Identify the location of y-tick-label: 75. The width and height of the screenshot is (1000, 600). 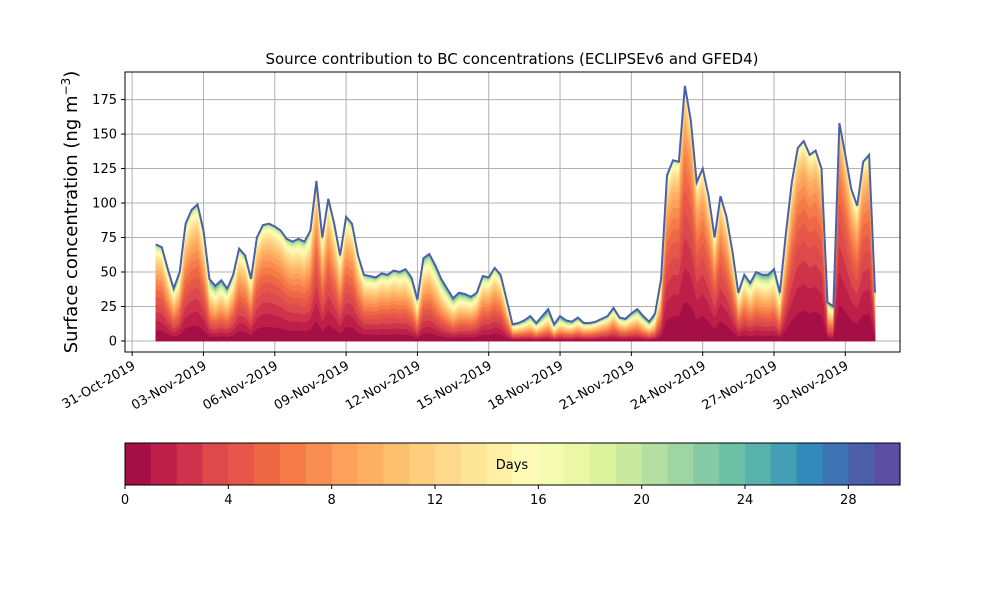
(108, 238).